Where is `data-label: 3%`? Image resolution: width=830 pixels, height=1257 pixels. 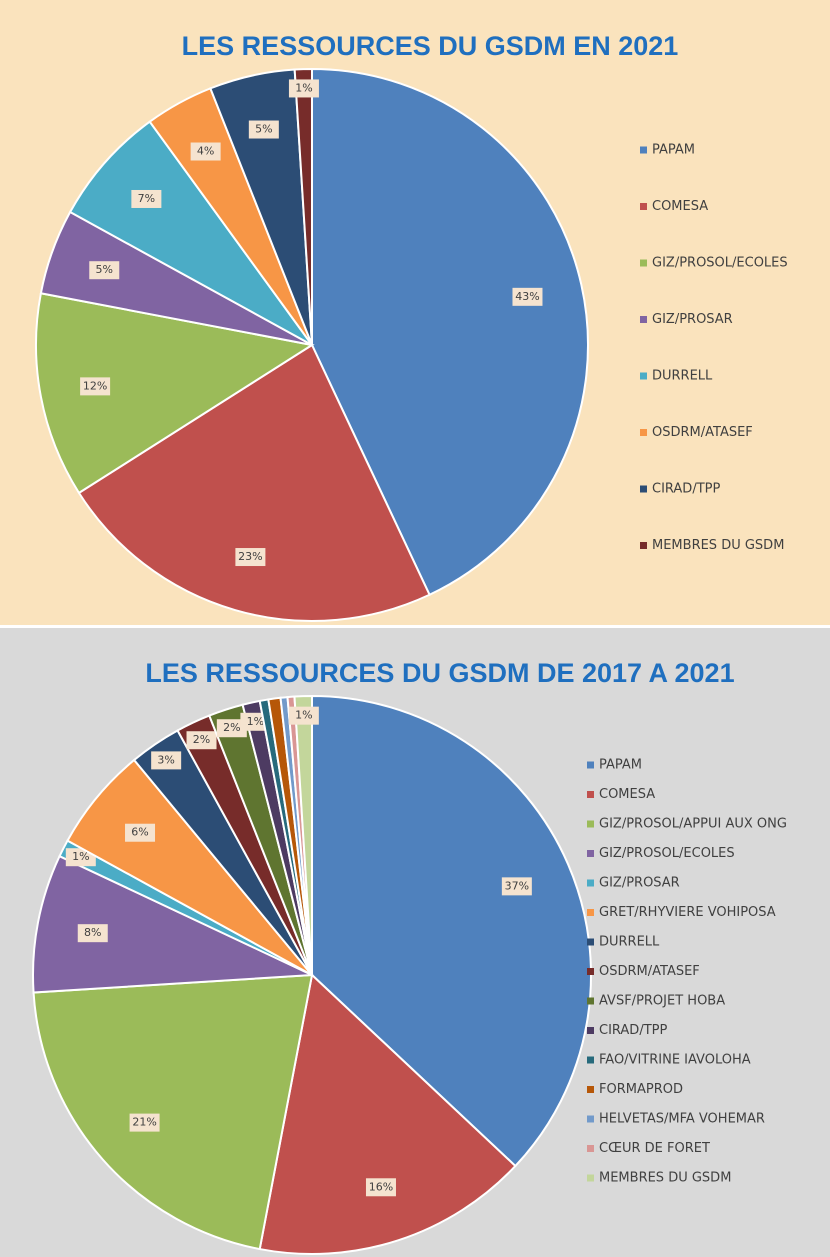
data-label: 3% is located at coordinates (165, 759).